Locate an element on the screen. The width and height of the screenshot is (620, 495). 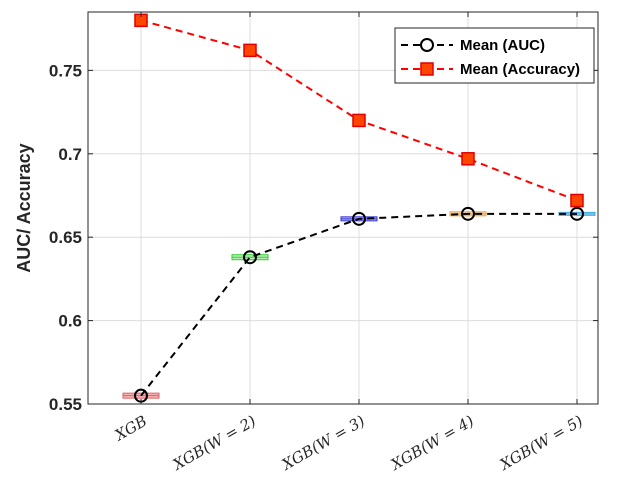
y-tick-label: 0.7 is located at coordinates (70, 154).